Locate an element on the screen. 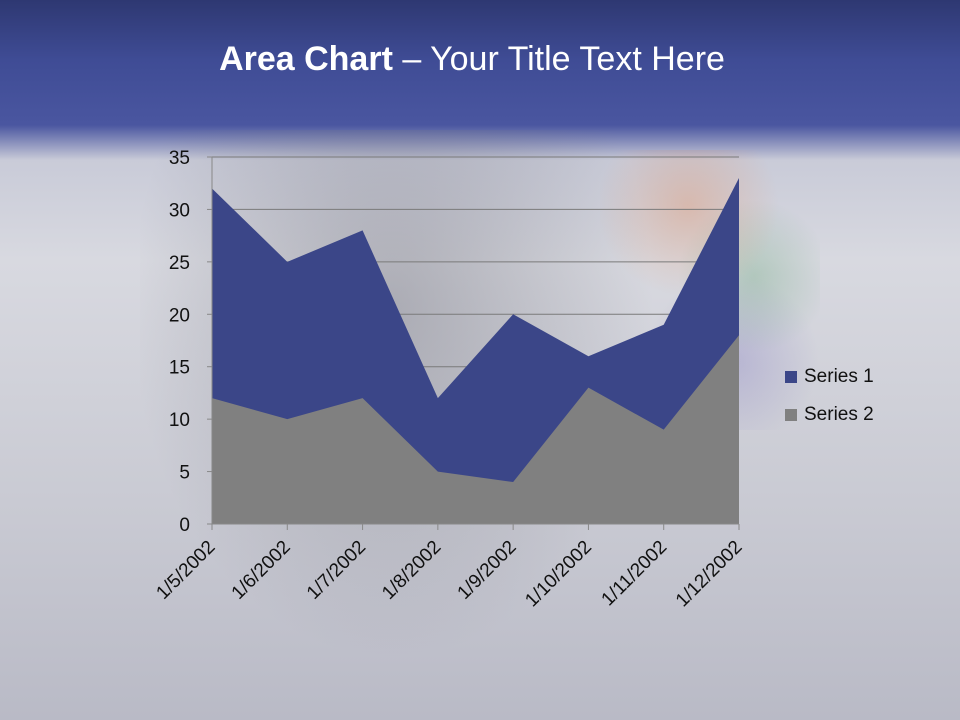  slide-title: Area Chart – Your Title Text Here is located at coordinates (472, 59).